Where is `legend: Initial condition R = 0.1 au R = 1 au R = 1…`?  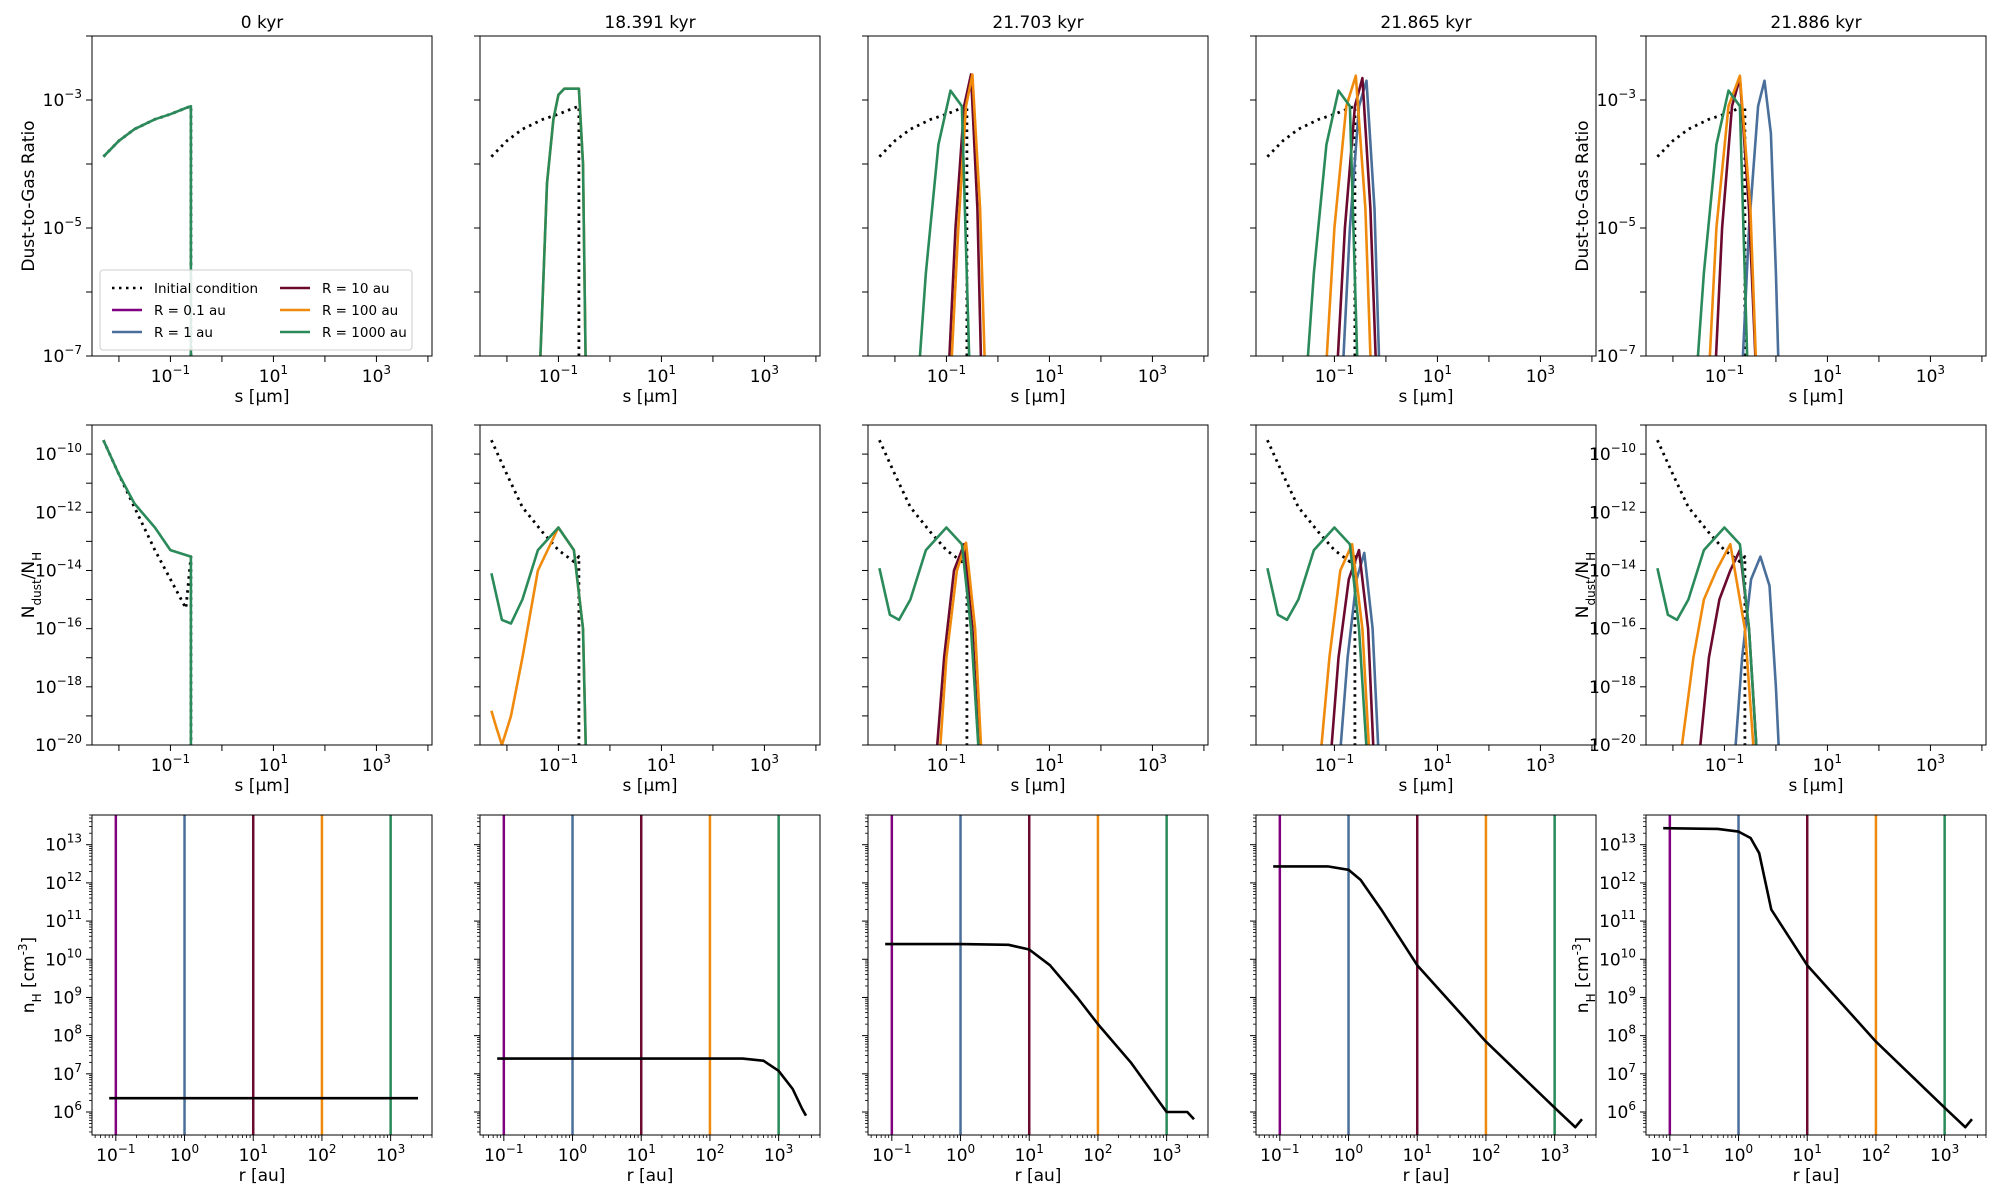
legend: Initial condition R = 0.1 au R = 1 au R = 1… is located at coordinates (256, 310).